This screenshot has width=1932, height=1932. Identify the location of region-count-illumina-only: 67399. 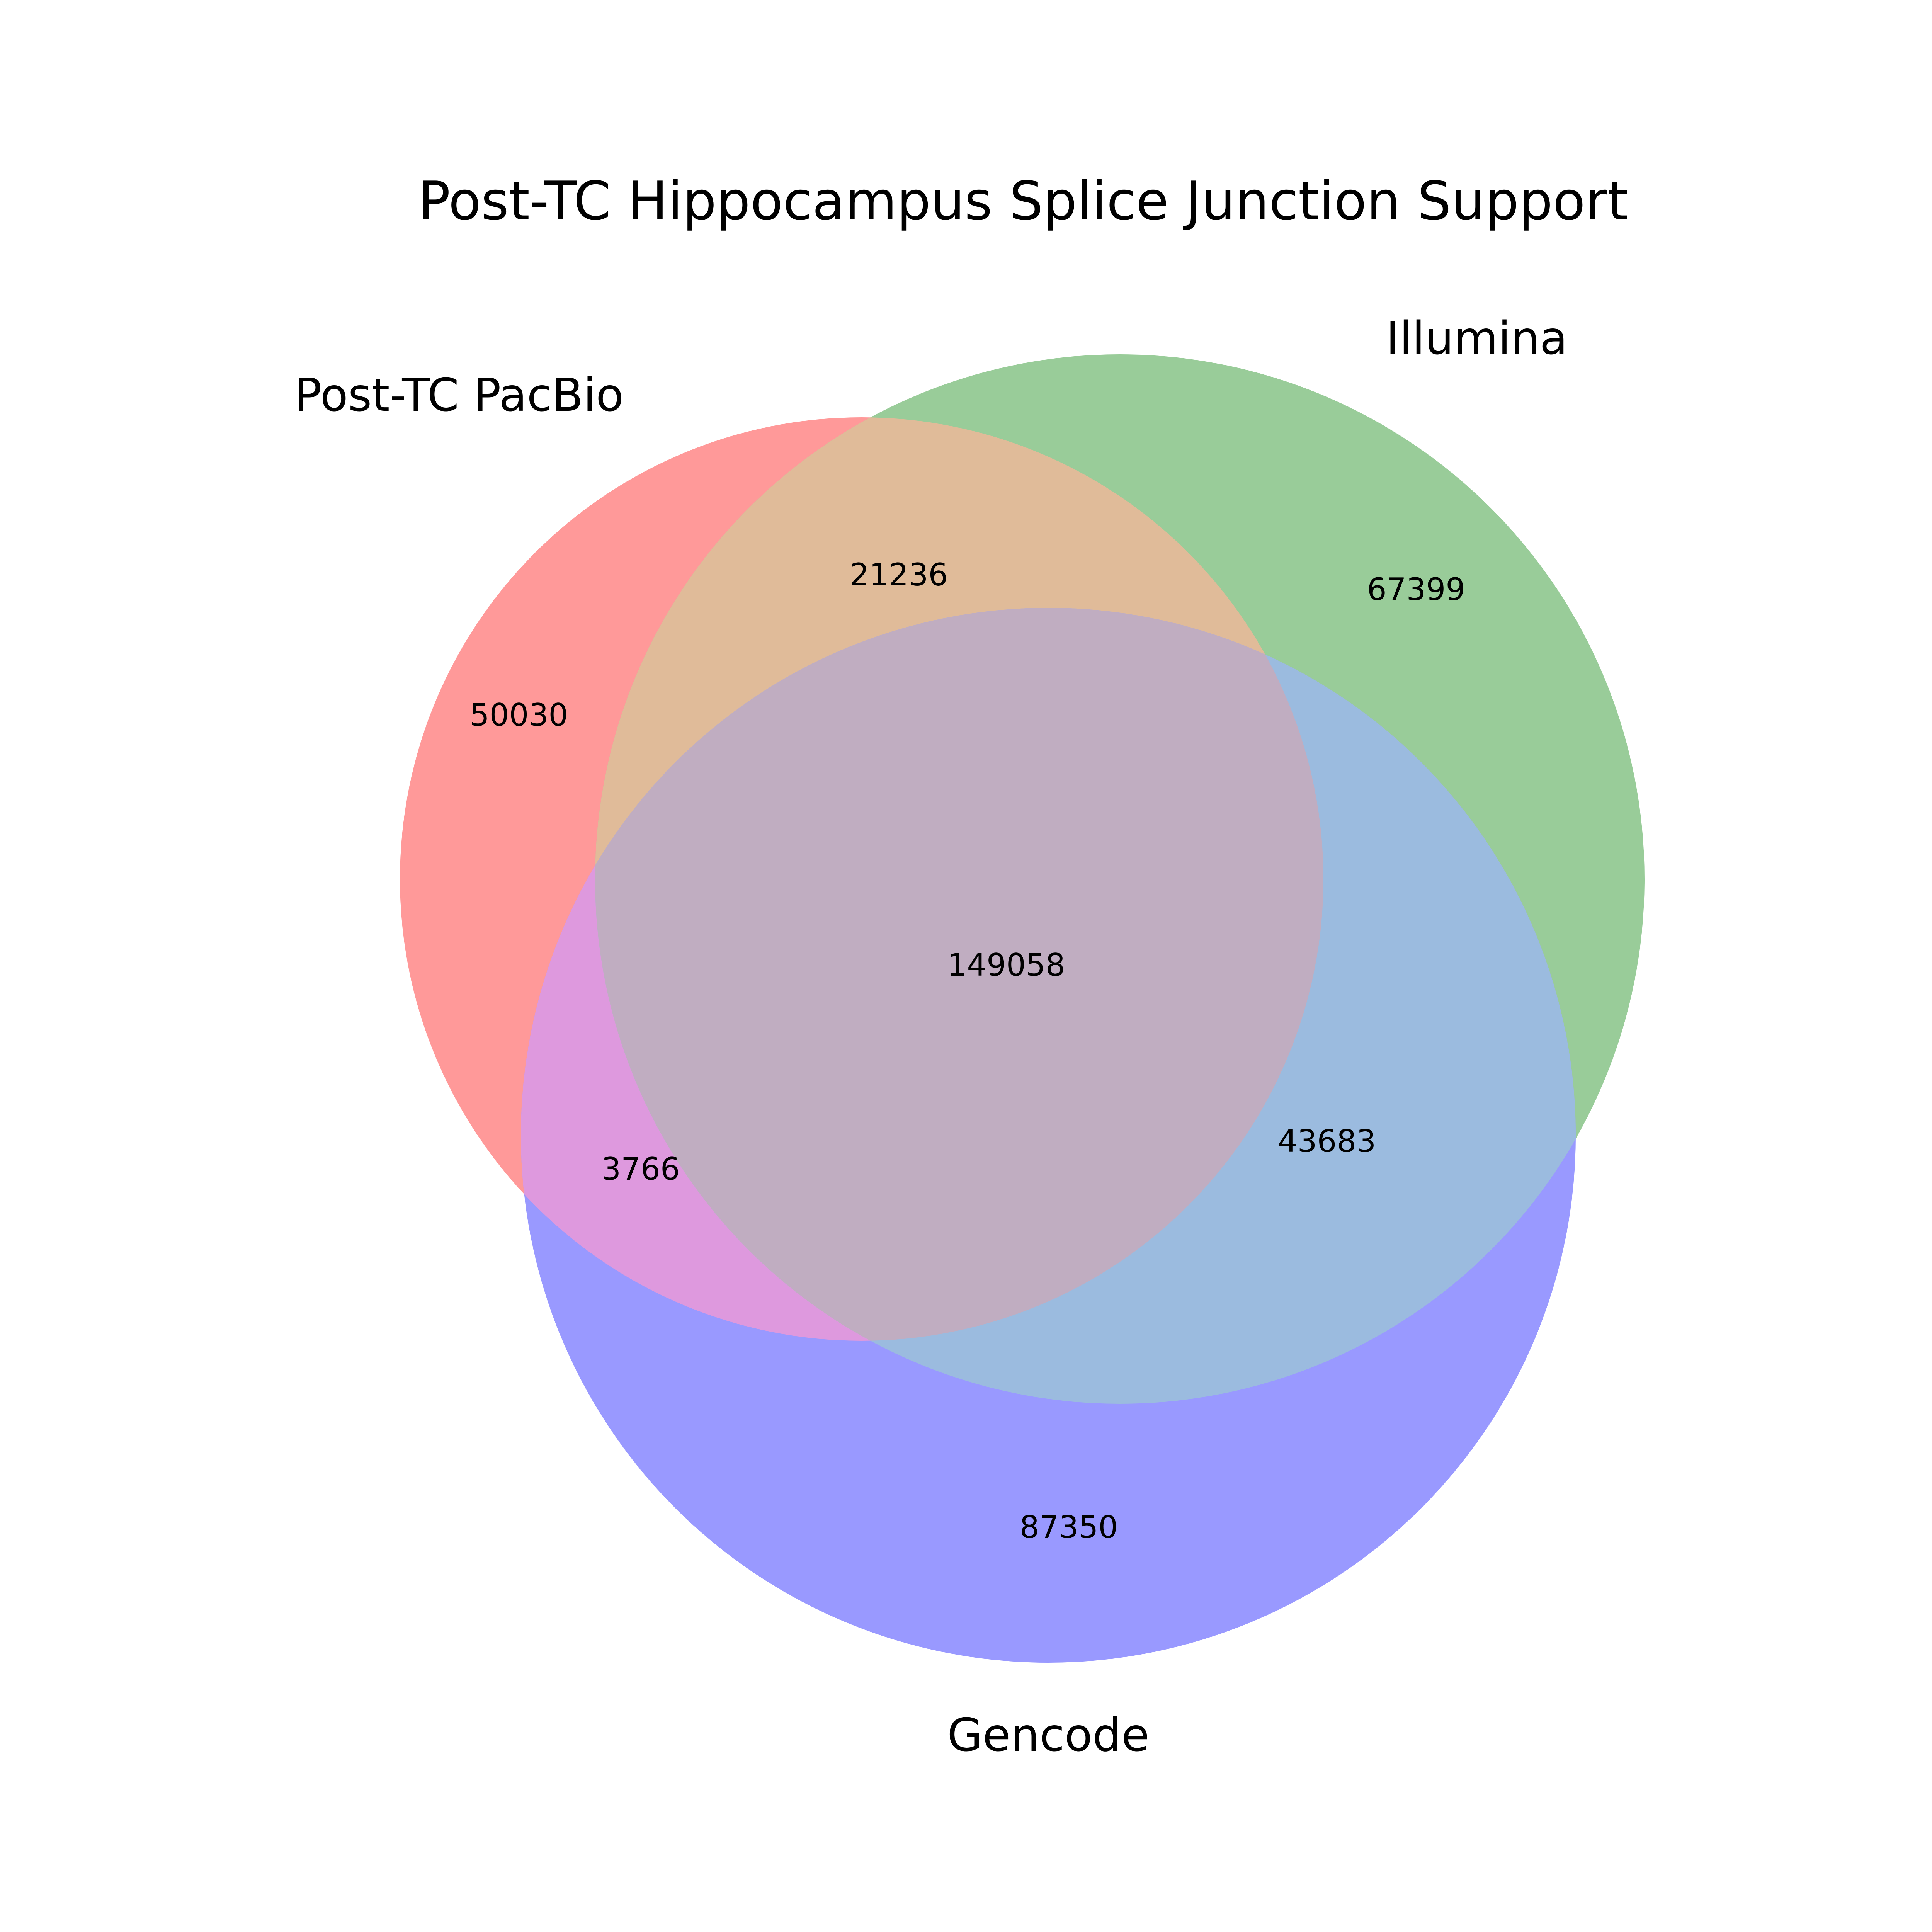
(1417, 589).